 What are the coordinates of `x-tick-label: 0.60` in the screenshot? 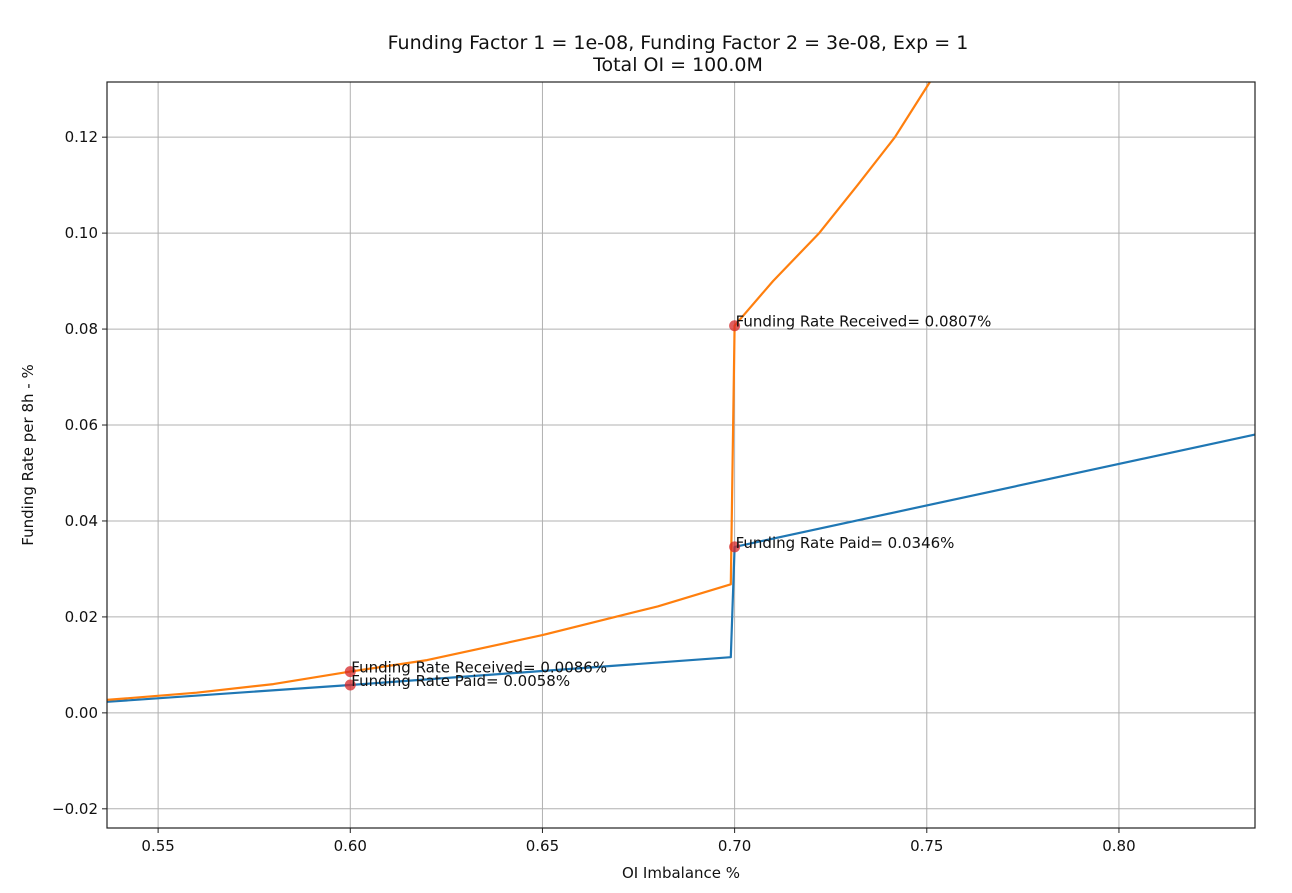 It's located at (350, 846).